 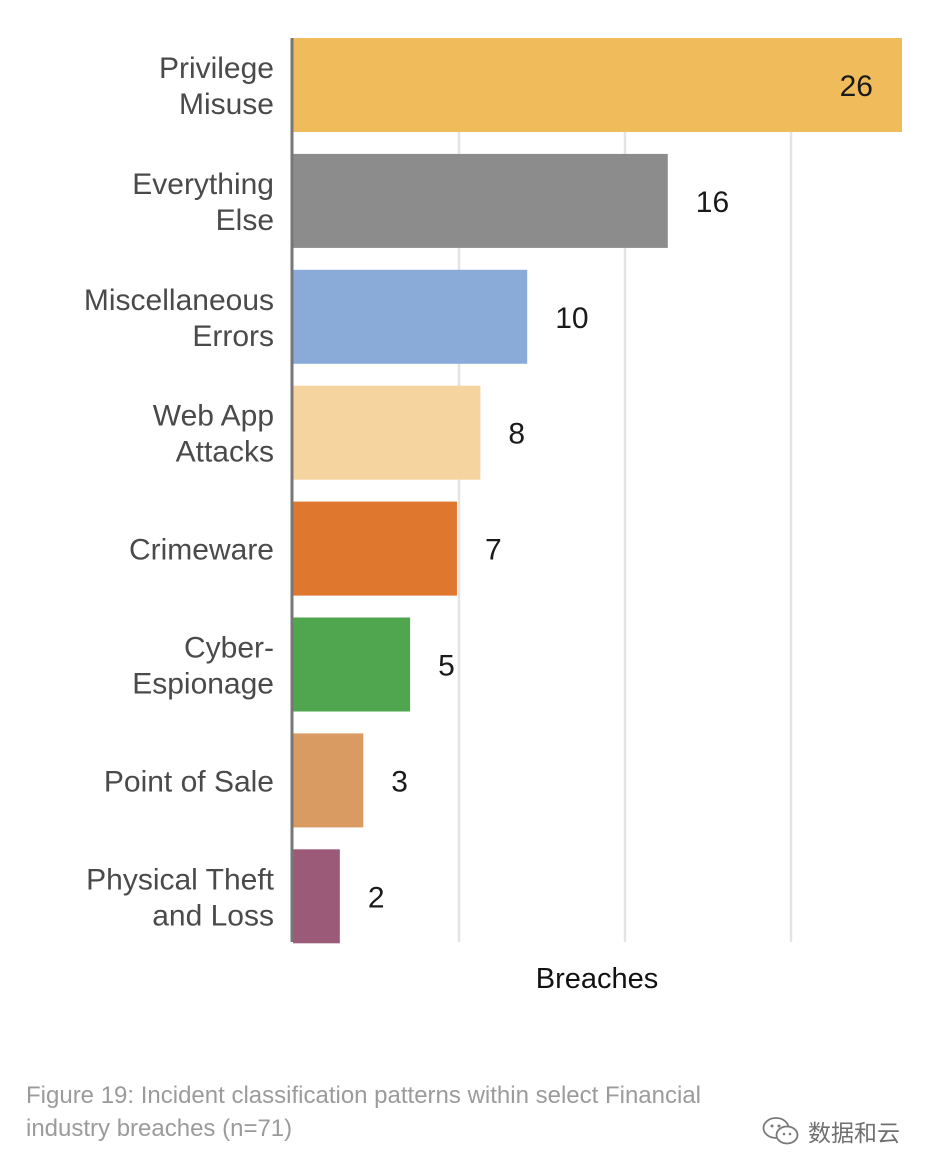 What do you see at coordinates (180, 897) in the screenshot?
I see `category-label-8: Physical Theft and Loss` at bounding box center [180, 897].